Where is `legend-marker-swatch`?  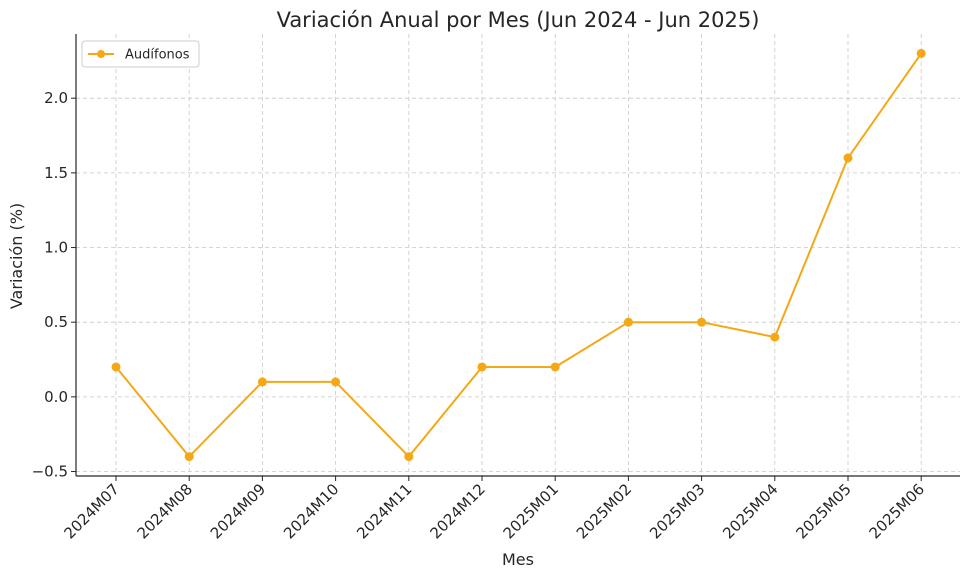
legend-marker-swatch is located at coordinates (101, 54).